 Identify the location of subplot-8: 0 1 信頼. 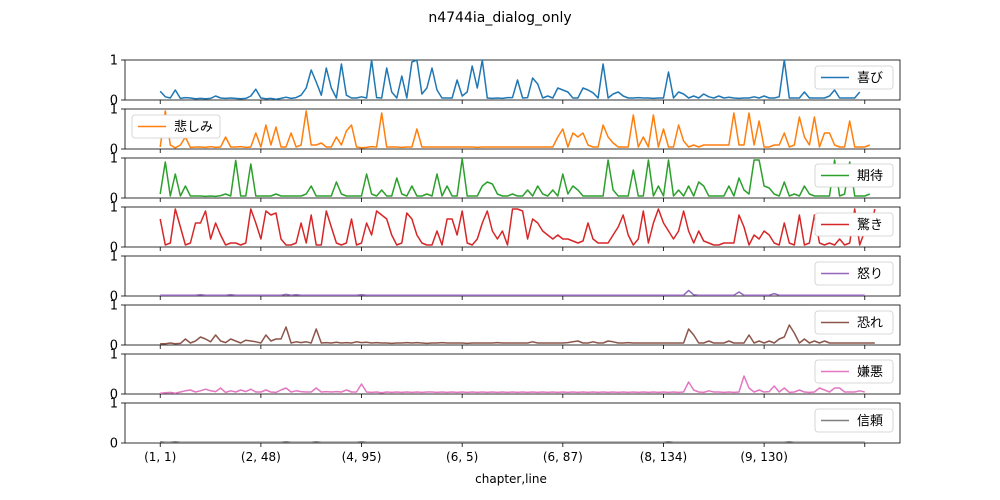
(505, 424).